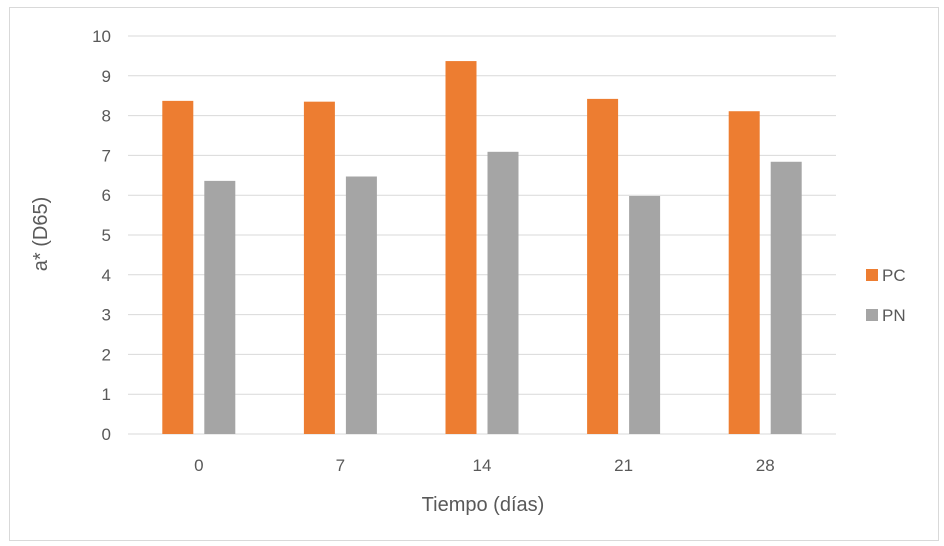 Image resolution: width=944 pixels, height=546 pixels. I want to click on x-tick-label: 0, so click(198, 465).